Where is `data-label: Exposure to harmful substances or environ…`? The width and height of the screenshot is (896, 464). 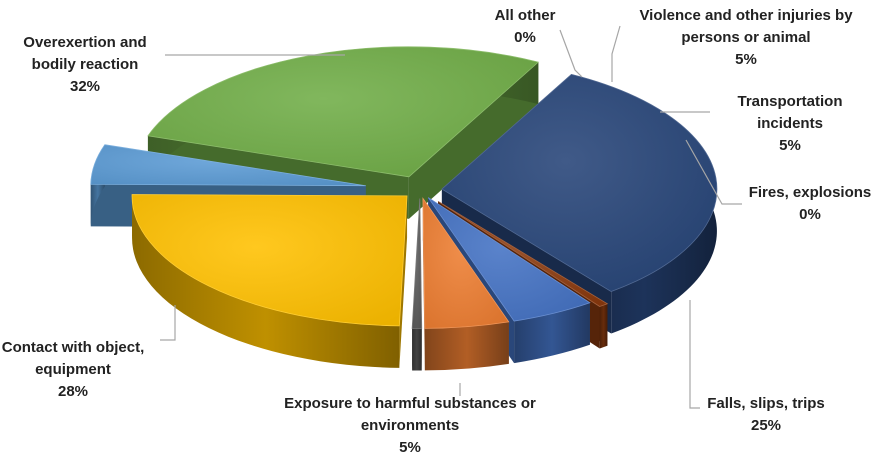
data-label: Exposure to harmful substances or environ… is located at coordinates (410, 425).